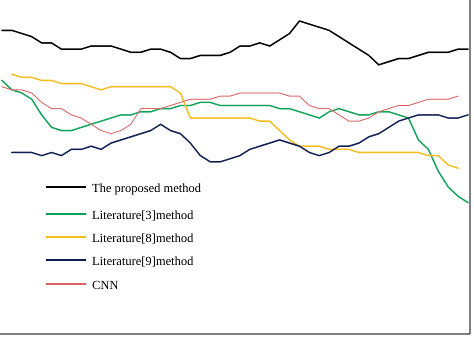 Image resolution: width=474 pixels, height=338 pixels. What do you see at coordinates (143, 215) in the screenshot?
I see `legend-label: Literature[3]method` at bounding box center [143, 215].